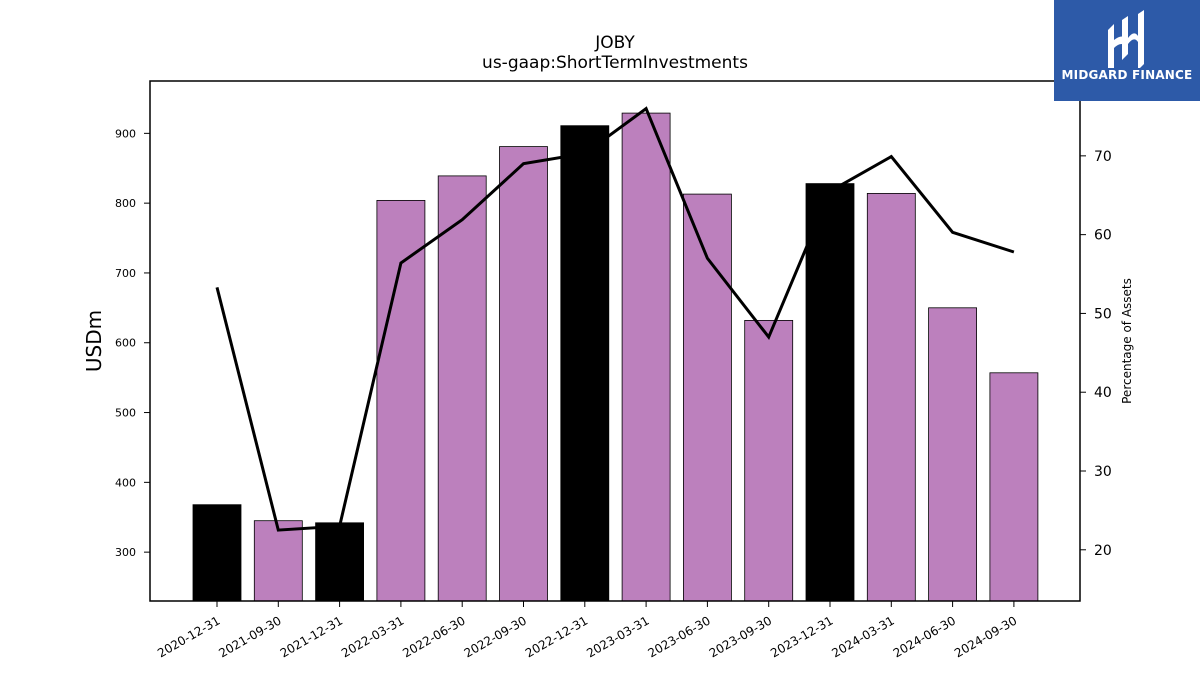  Describe the element at coordinates (1127, 75) in the screenshot. I see `logo-text: MIDGARD FINANCE` at that location.